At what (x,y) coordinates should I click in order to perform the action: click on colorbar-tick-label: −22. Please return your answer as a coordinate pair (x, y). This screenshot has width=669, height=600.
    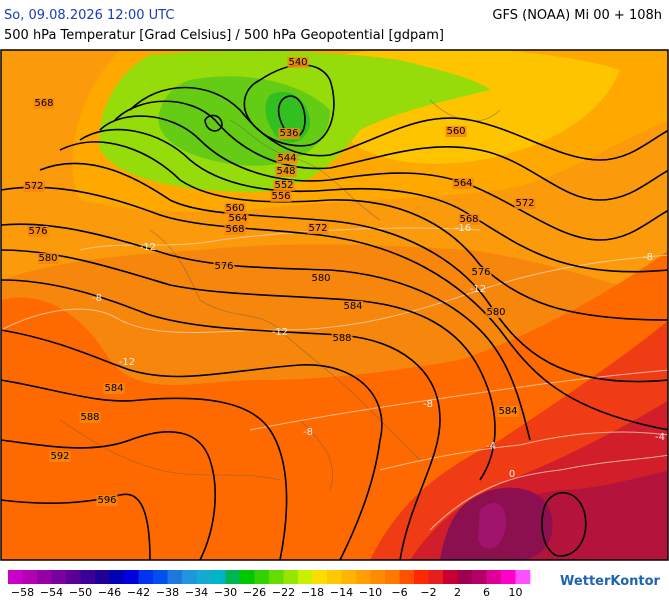
    Looking at the image, I should click on (283, 592).